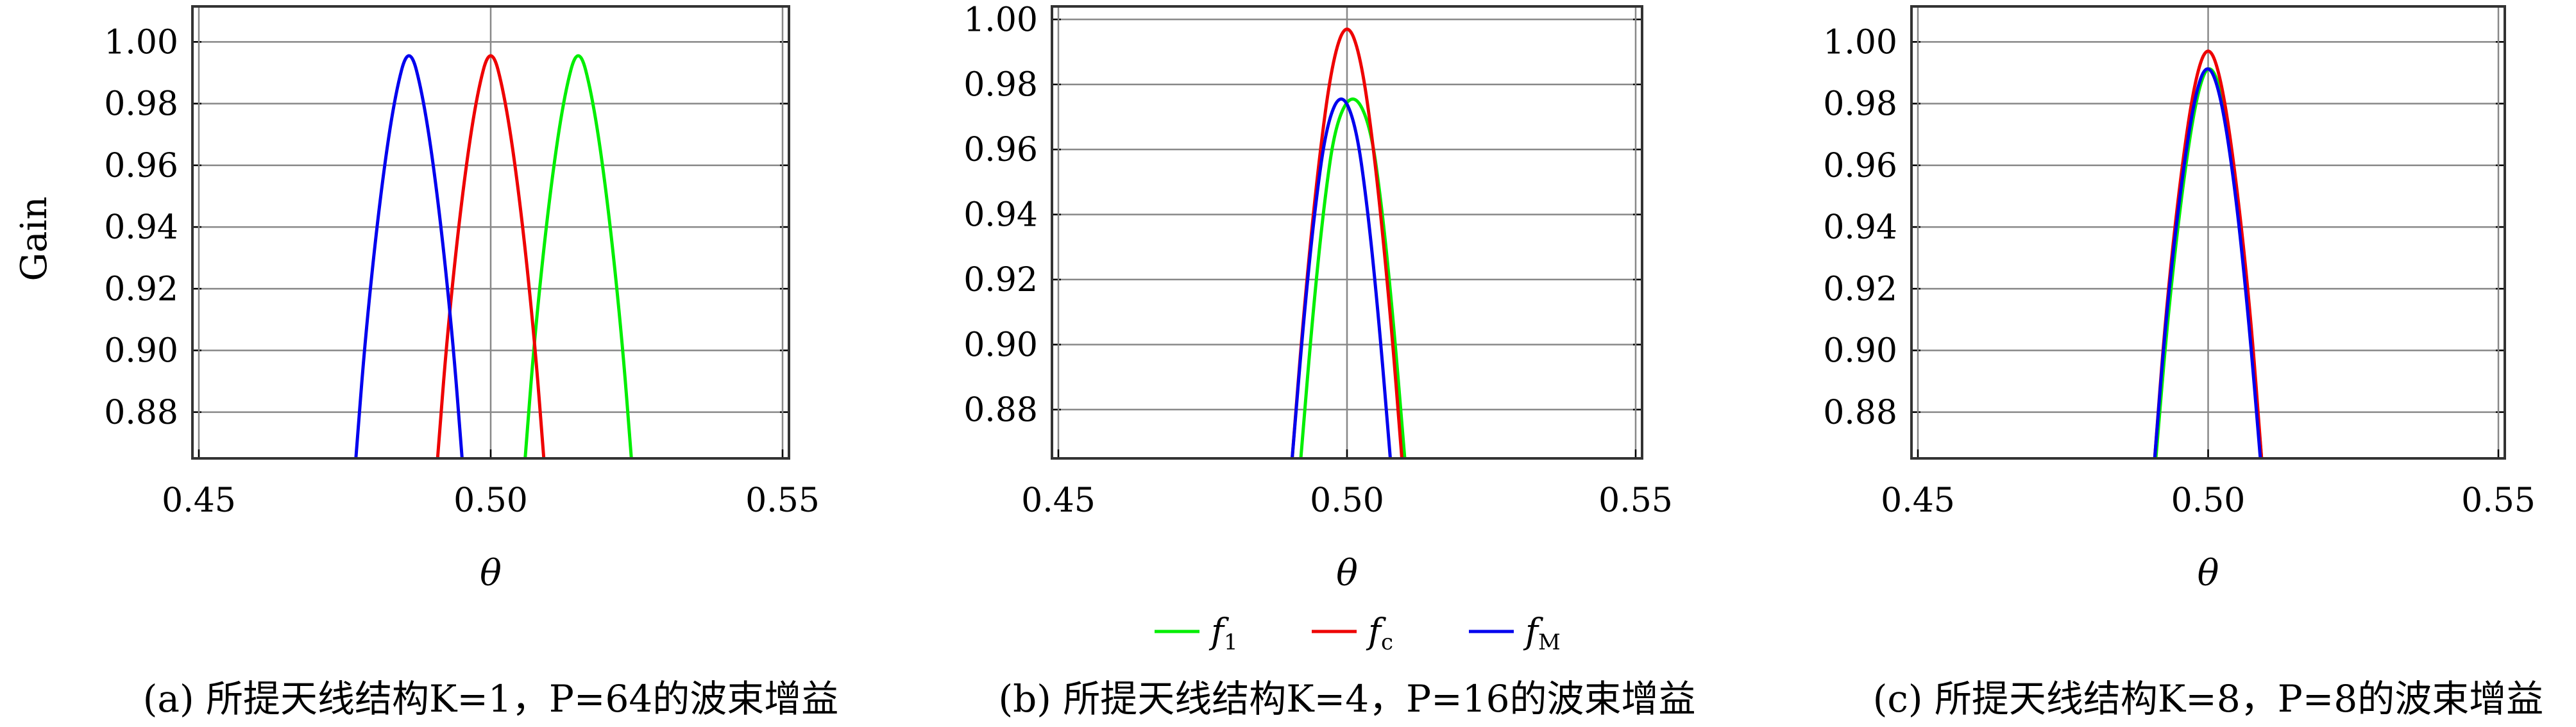 The height and width of the screenshot is (727, 2576). I want to click on series-line-fc, so click(491, 256).